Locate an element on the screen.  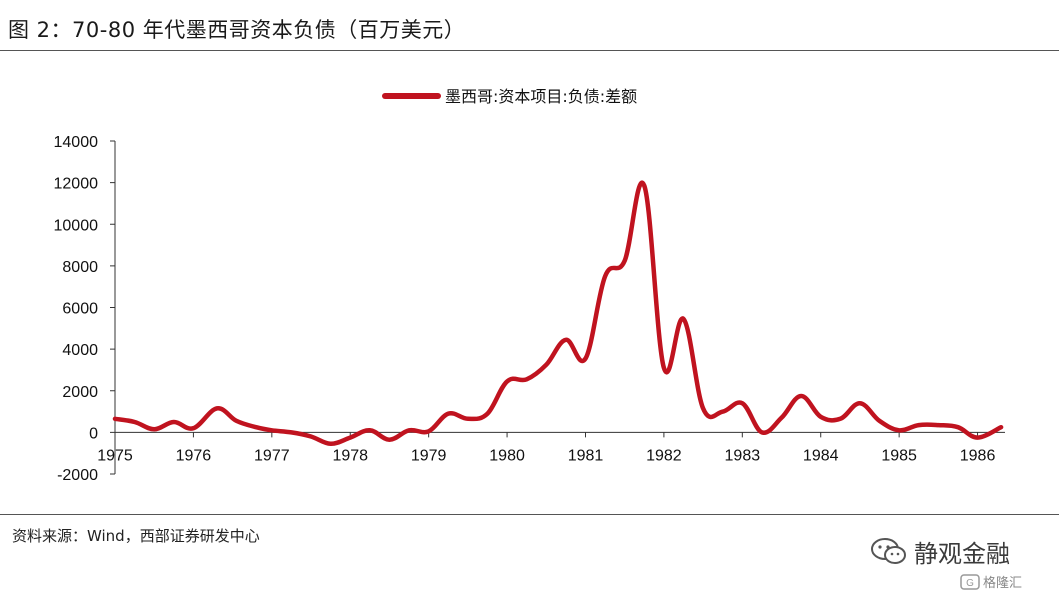
x-tick-label: 1984 is located at coordinates (821, 455).